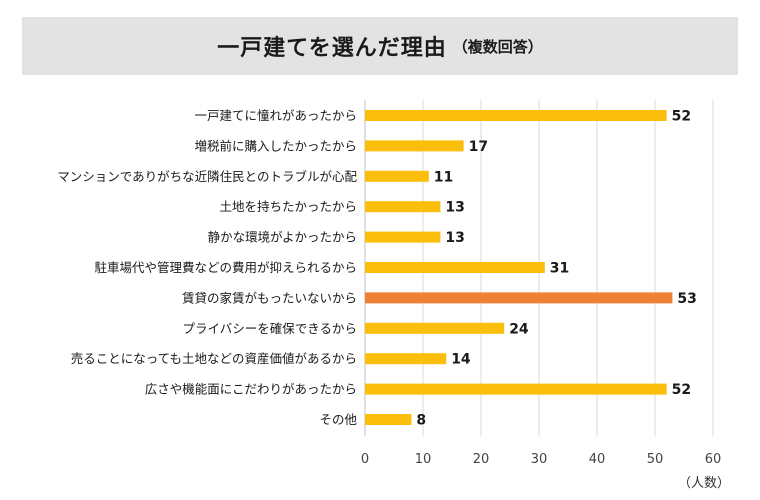 This screenshot has width=760, height=500. Describe the element at coordinates (519, 329) in the screenshot. I see `value-label: 24` at that location.